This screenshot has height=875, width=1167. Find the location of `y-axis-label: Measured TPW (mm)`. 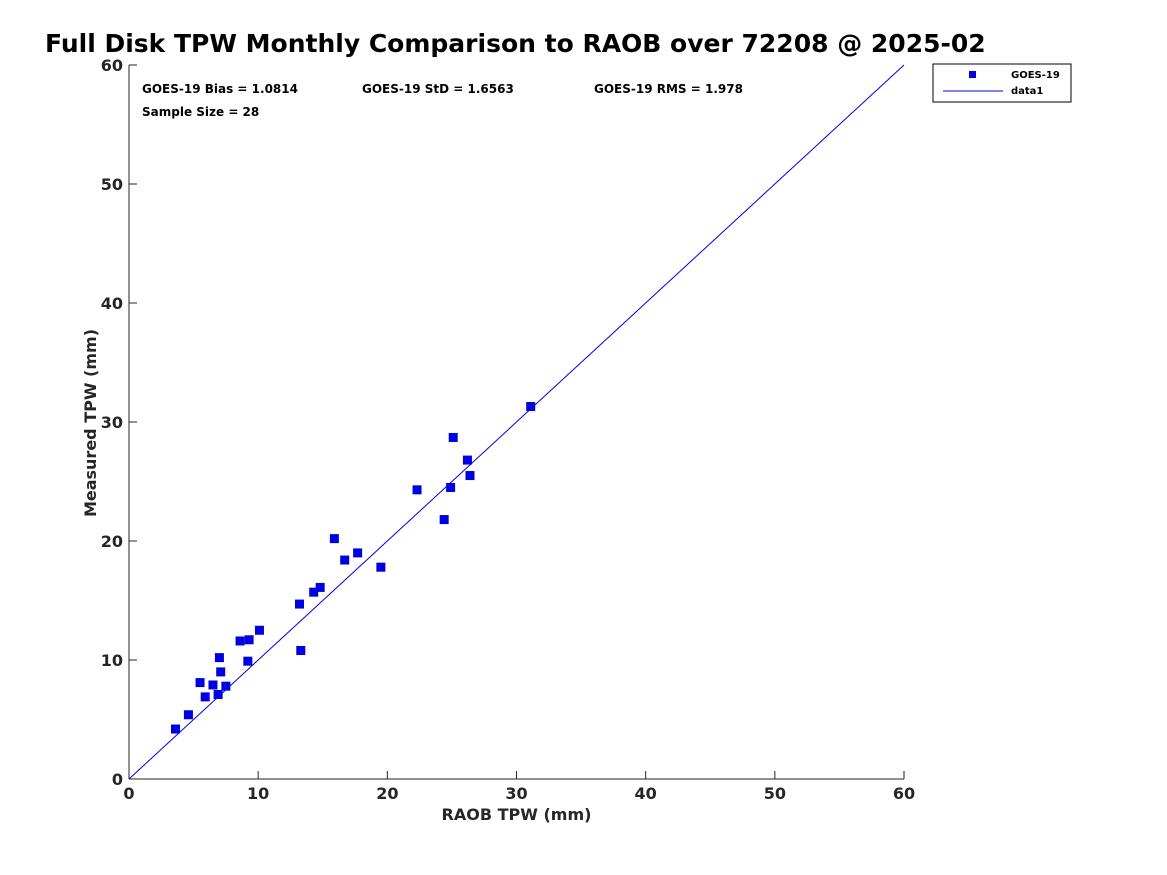

y-axis-label: Measured TPW (mm) is located at coordinates (90, 423).